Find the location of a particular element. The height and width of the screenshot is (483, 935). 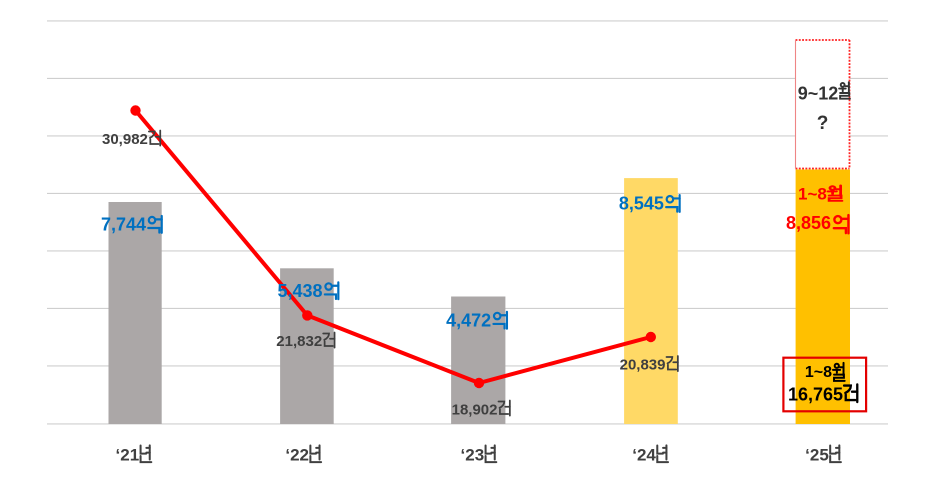

svg-text: 18,902 is located at coordinates (475, 410).